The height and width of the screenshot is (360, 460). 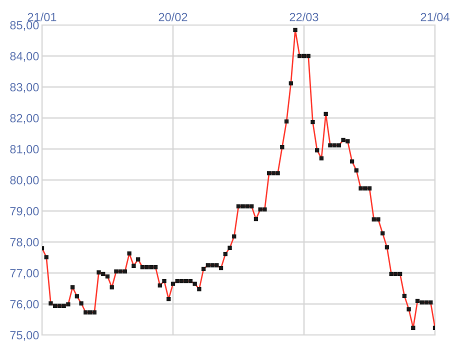 What do you see at coordinates (24, 336) in the screenshot?
I see `y-tick-label: 75,00` at bounding box center [24, 336].